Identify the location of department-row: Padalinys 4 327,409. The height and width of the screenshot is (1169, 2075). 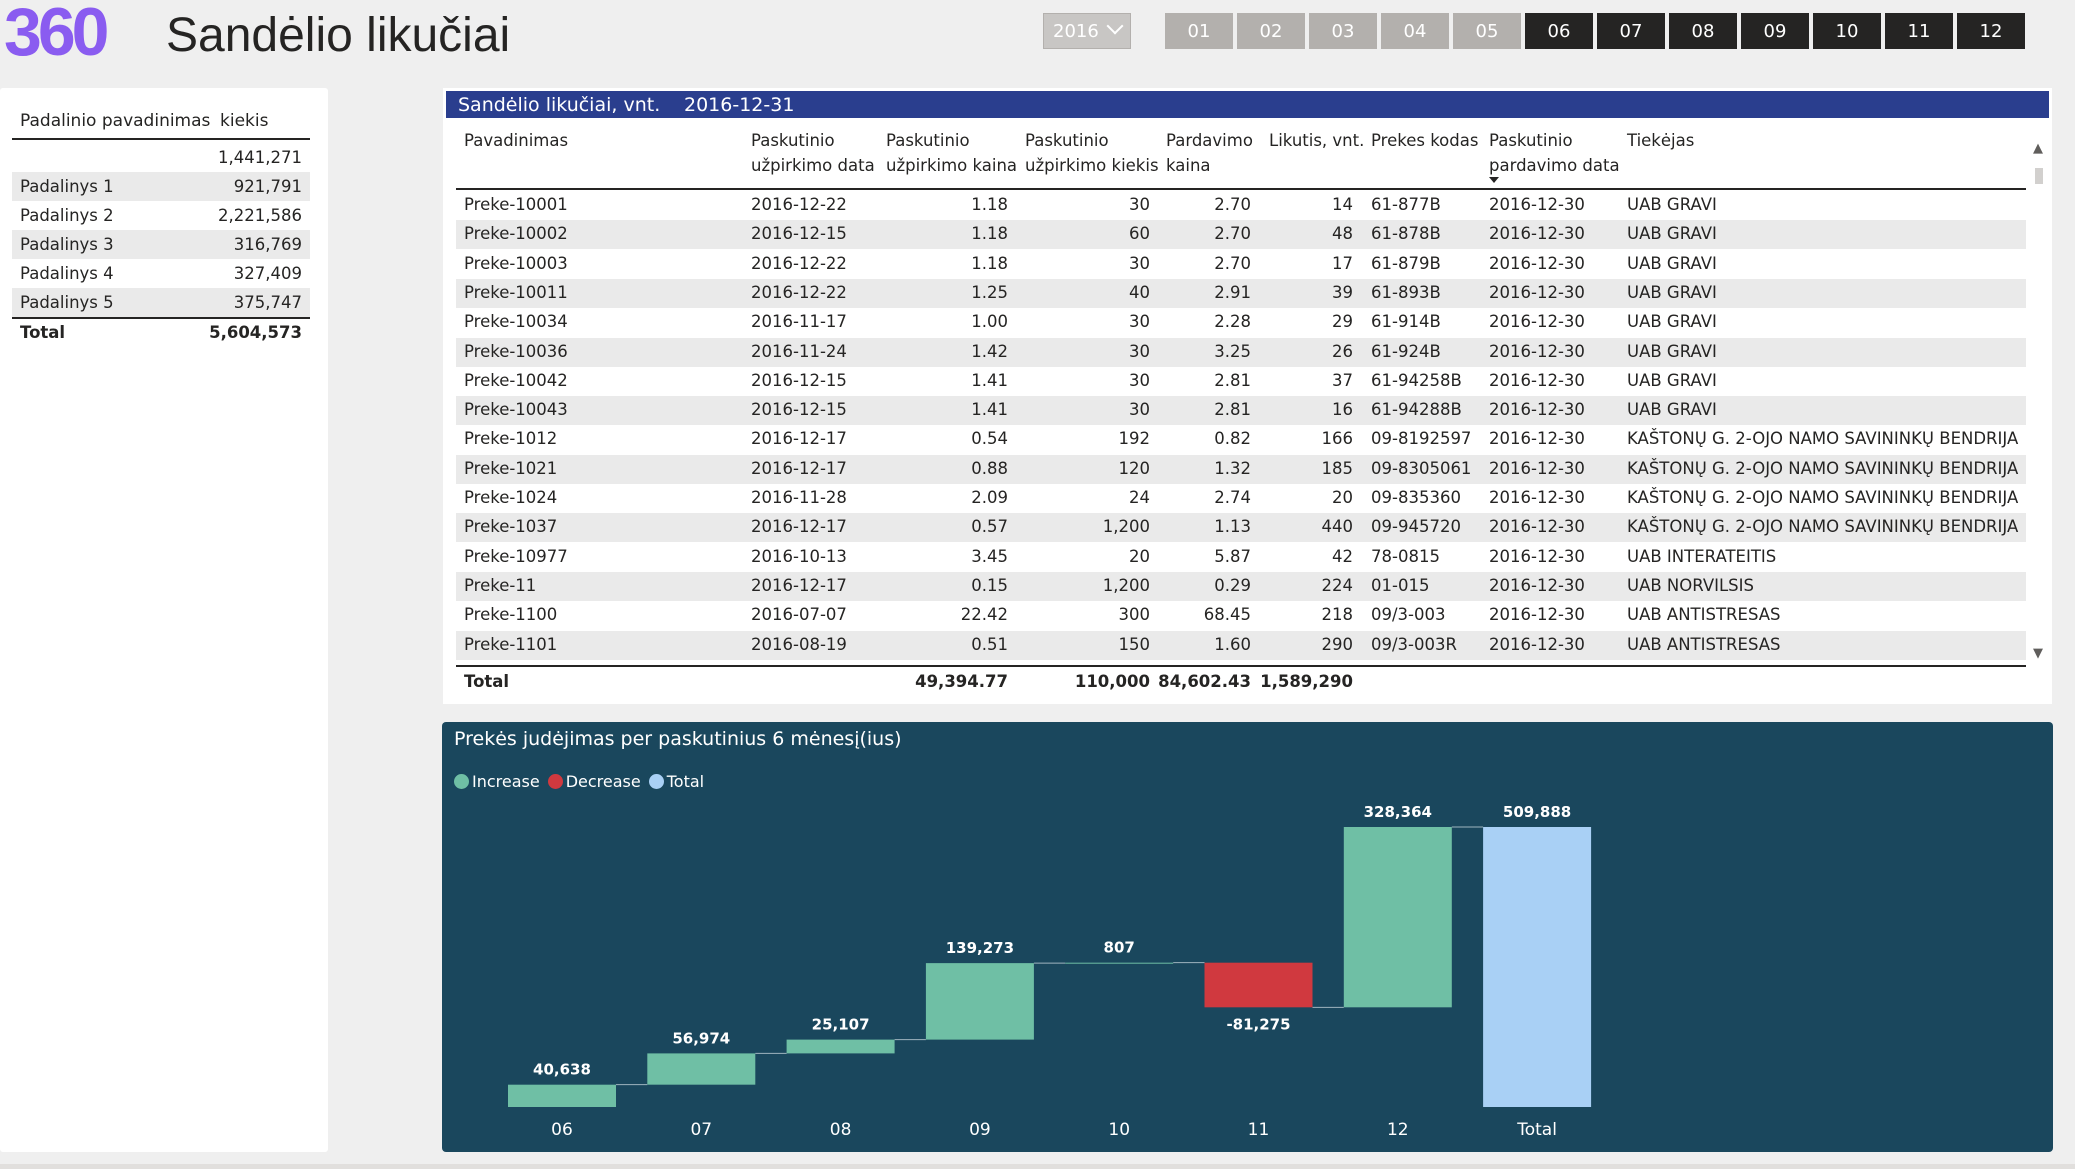
(161, 273).